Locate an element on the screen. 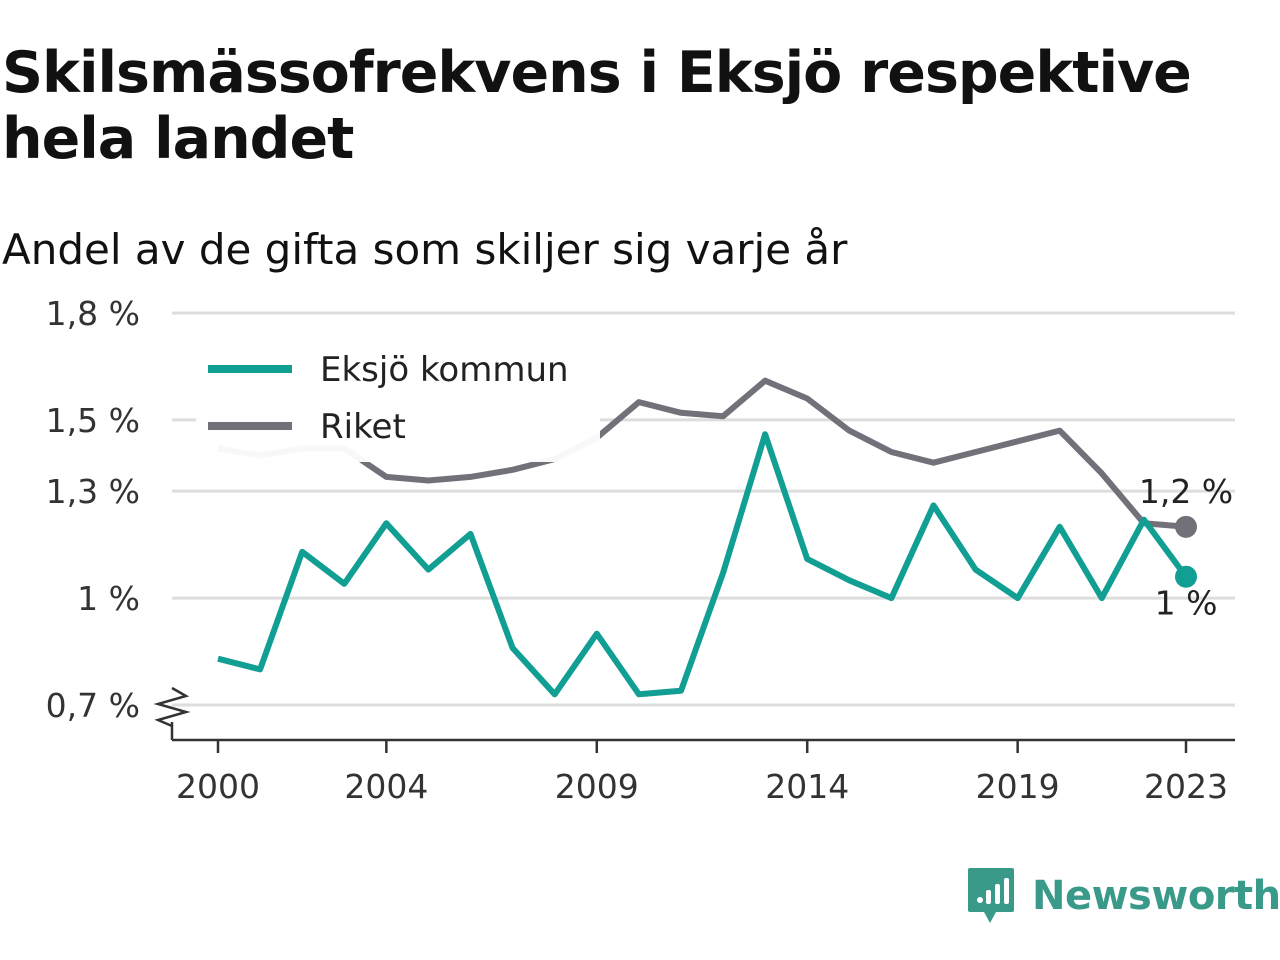  series-line is located at coordinates (702, 453).